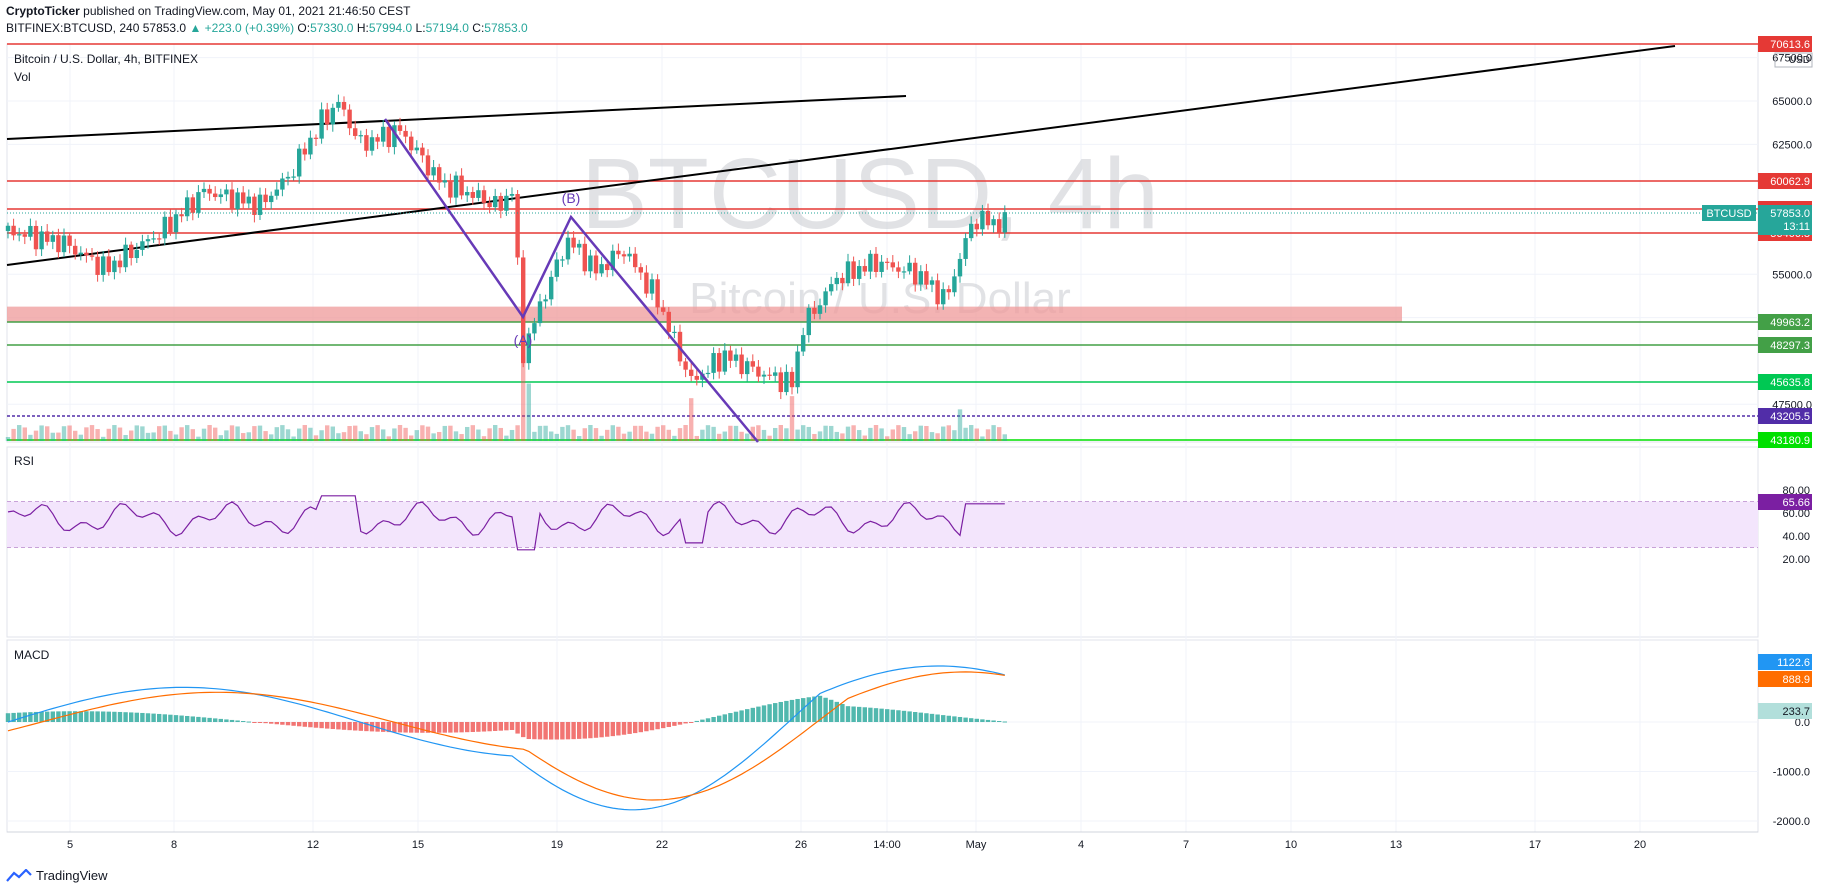  Describe the element at coordinates (1186, 845) in the screenshot. I see `x-tick-label: 7` at that location.